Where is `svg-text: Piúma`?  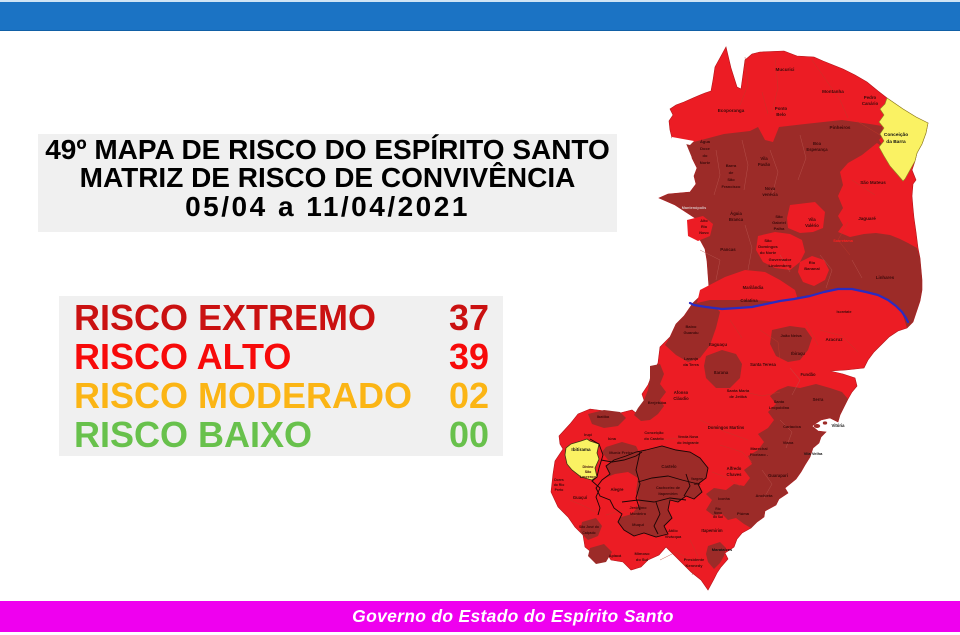 svg-text: Piúma is located at coordinates (743, 513).